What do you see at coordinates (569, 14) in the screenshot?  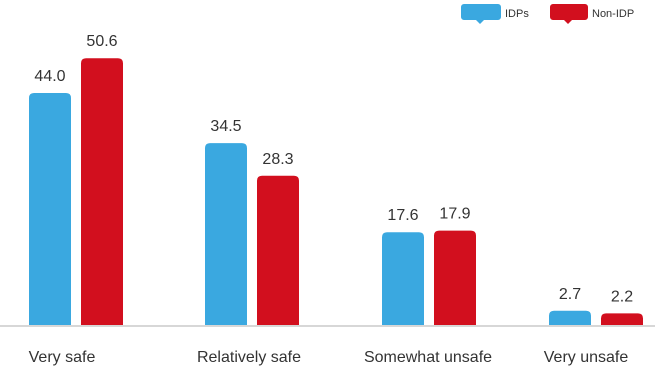 I see `legend-swatch-non-idp` at bounding box center [569, 14].